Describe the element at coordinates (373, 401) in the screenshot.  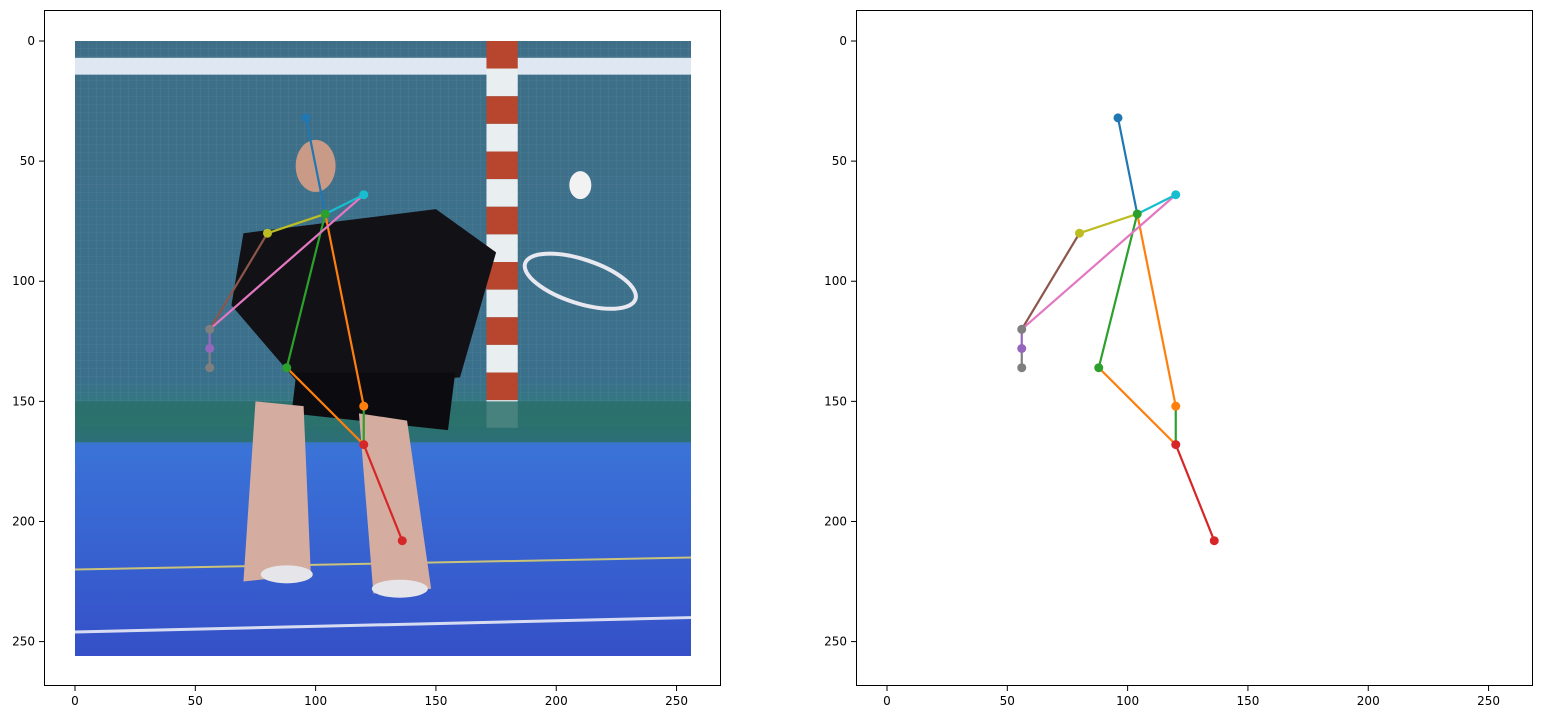
I see `player-shorts` at that location.